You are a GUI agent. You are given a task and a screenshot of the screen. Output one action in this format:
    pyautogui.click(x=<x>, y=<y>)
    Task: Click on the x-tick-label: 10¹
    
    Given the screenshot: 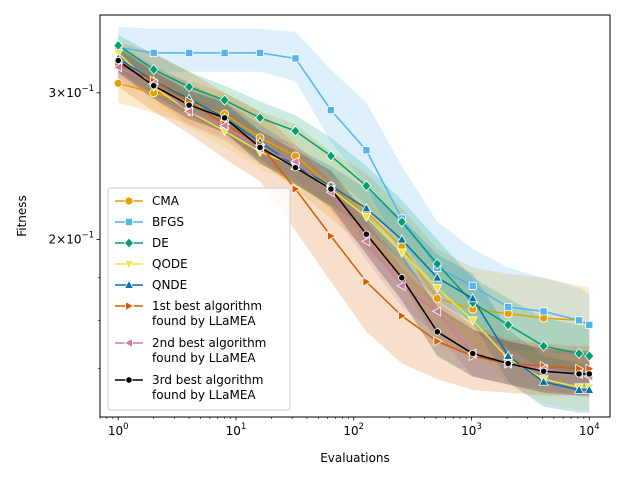 What is the action you would take?
    pyautogui.click(x=236, y=430)
    